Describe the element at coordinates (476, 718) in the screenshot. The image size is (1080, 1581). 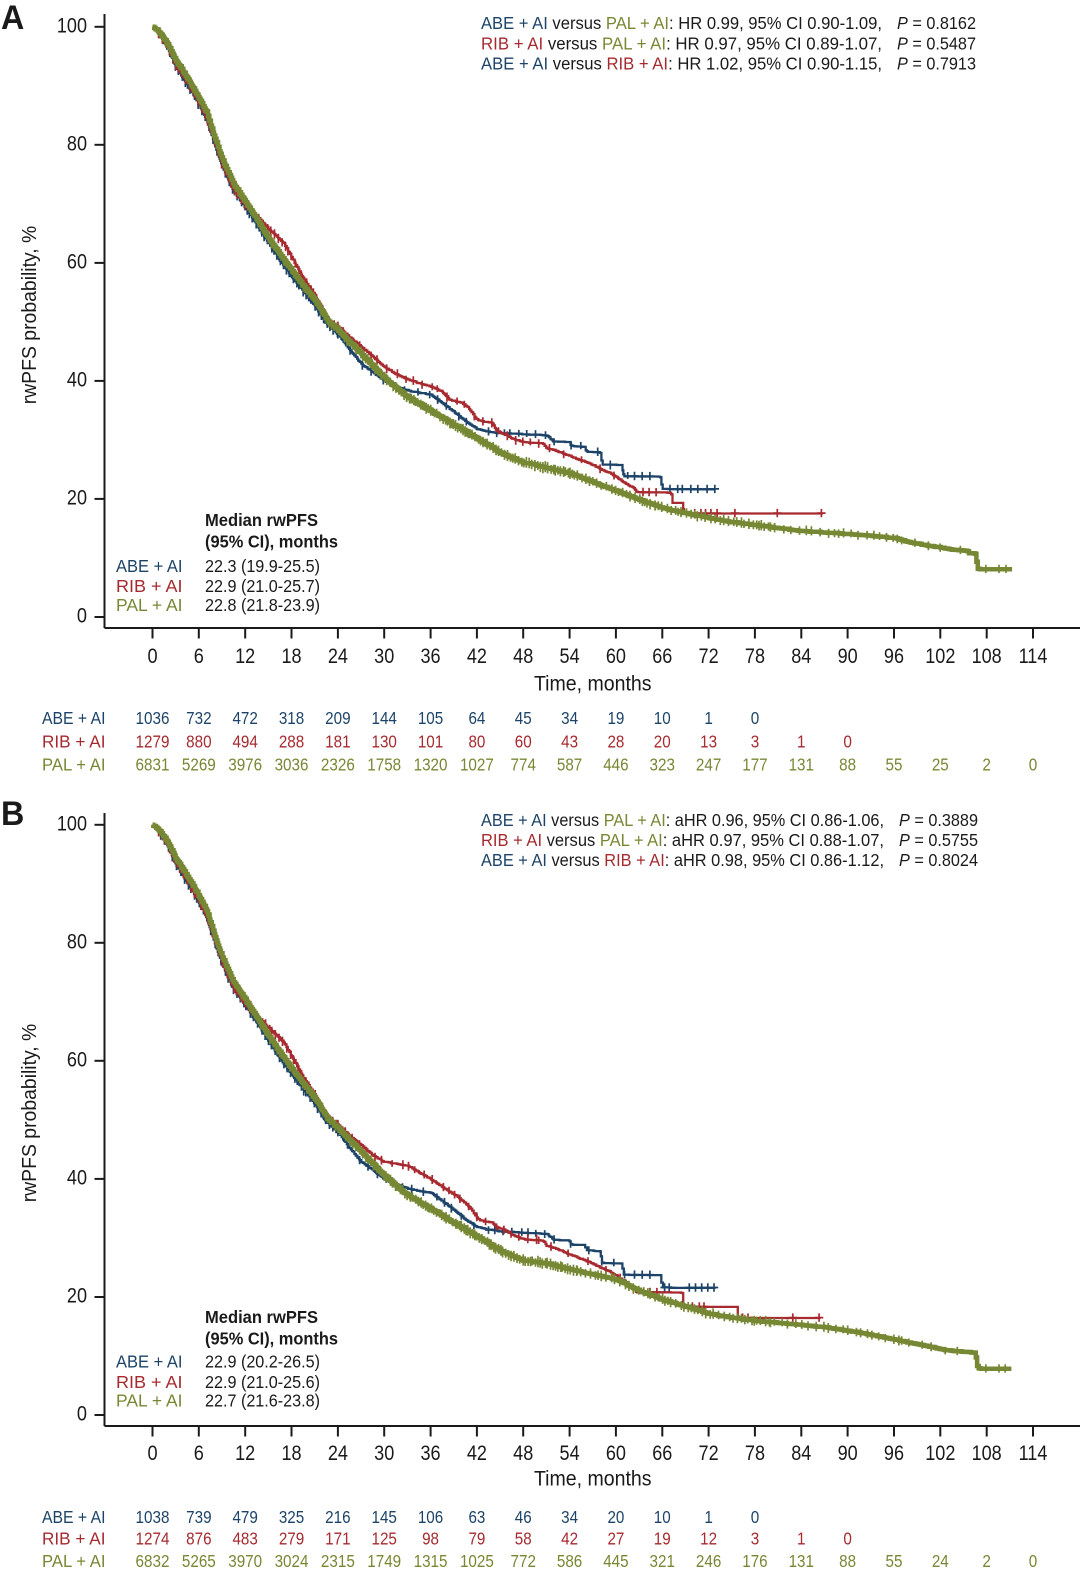
I see `svg-text: 64` at that location.